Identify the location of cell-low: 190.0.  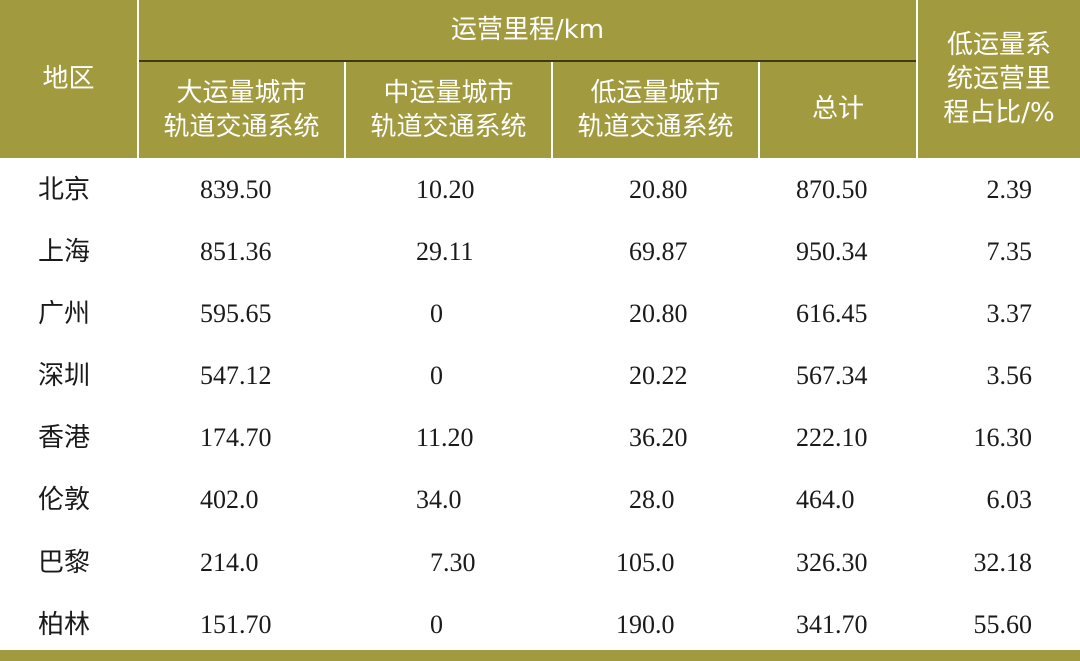
(645, 624).